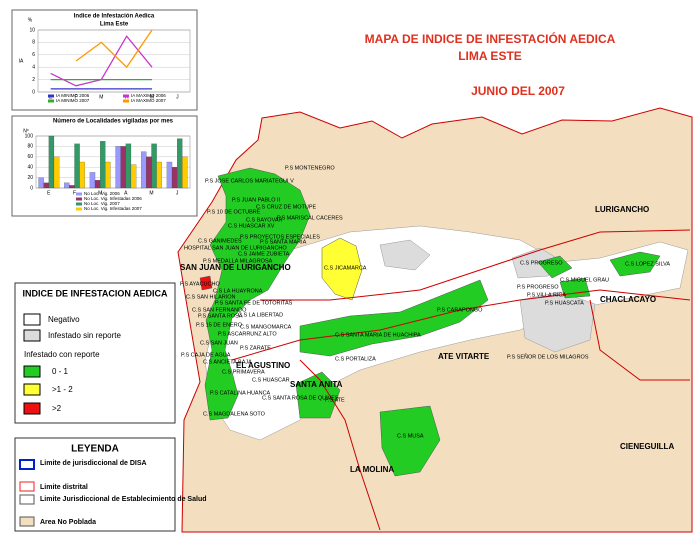  I want to click on establishment-label: P.S SEÑOR DE LOS MILAGROS, so click(548, 356).